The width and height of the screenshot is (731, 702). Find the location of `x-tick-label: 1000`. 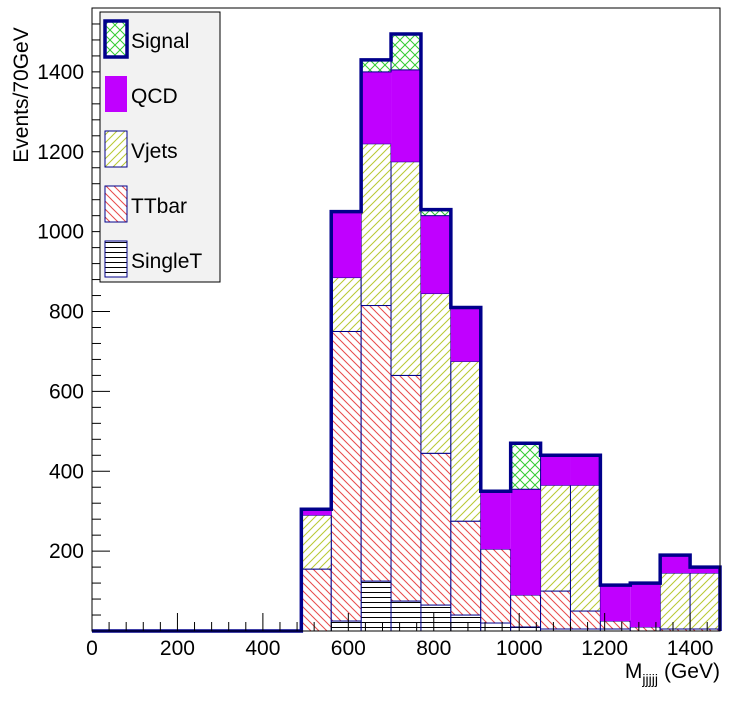

x-tick-label: 1000 is located at coordinates (519, 648).